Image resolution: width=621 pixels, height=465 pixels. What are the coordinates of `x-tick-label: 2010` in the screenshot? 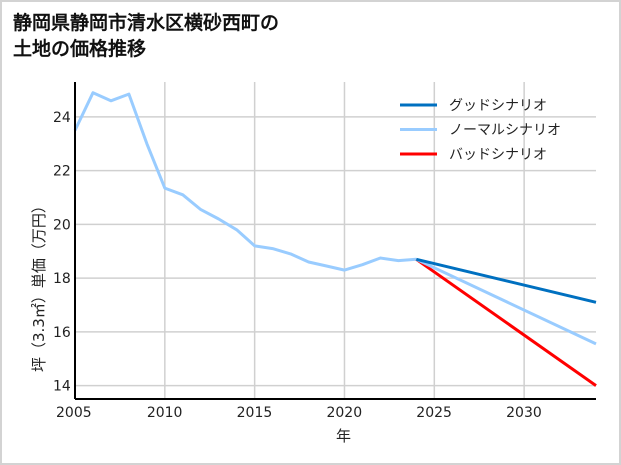 It's located at (165, 413).